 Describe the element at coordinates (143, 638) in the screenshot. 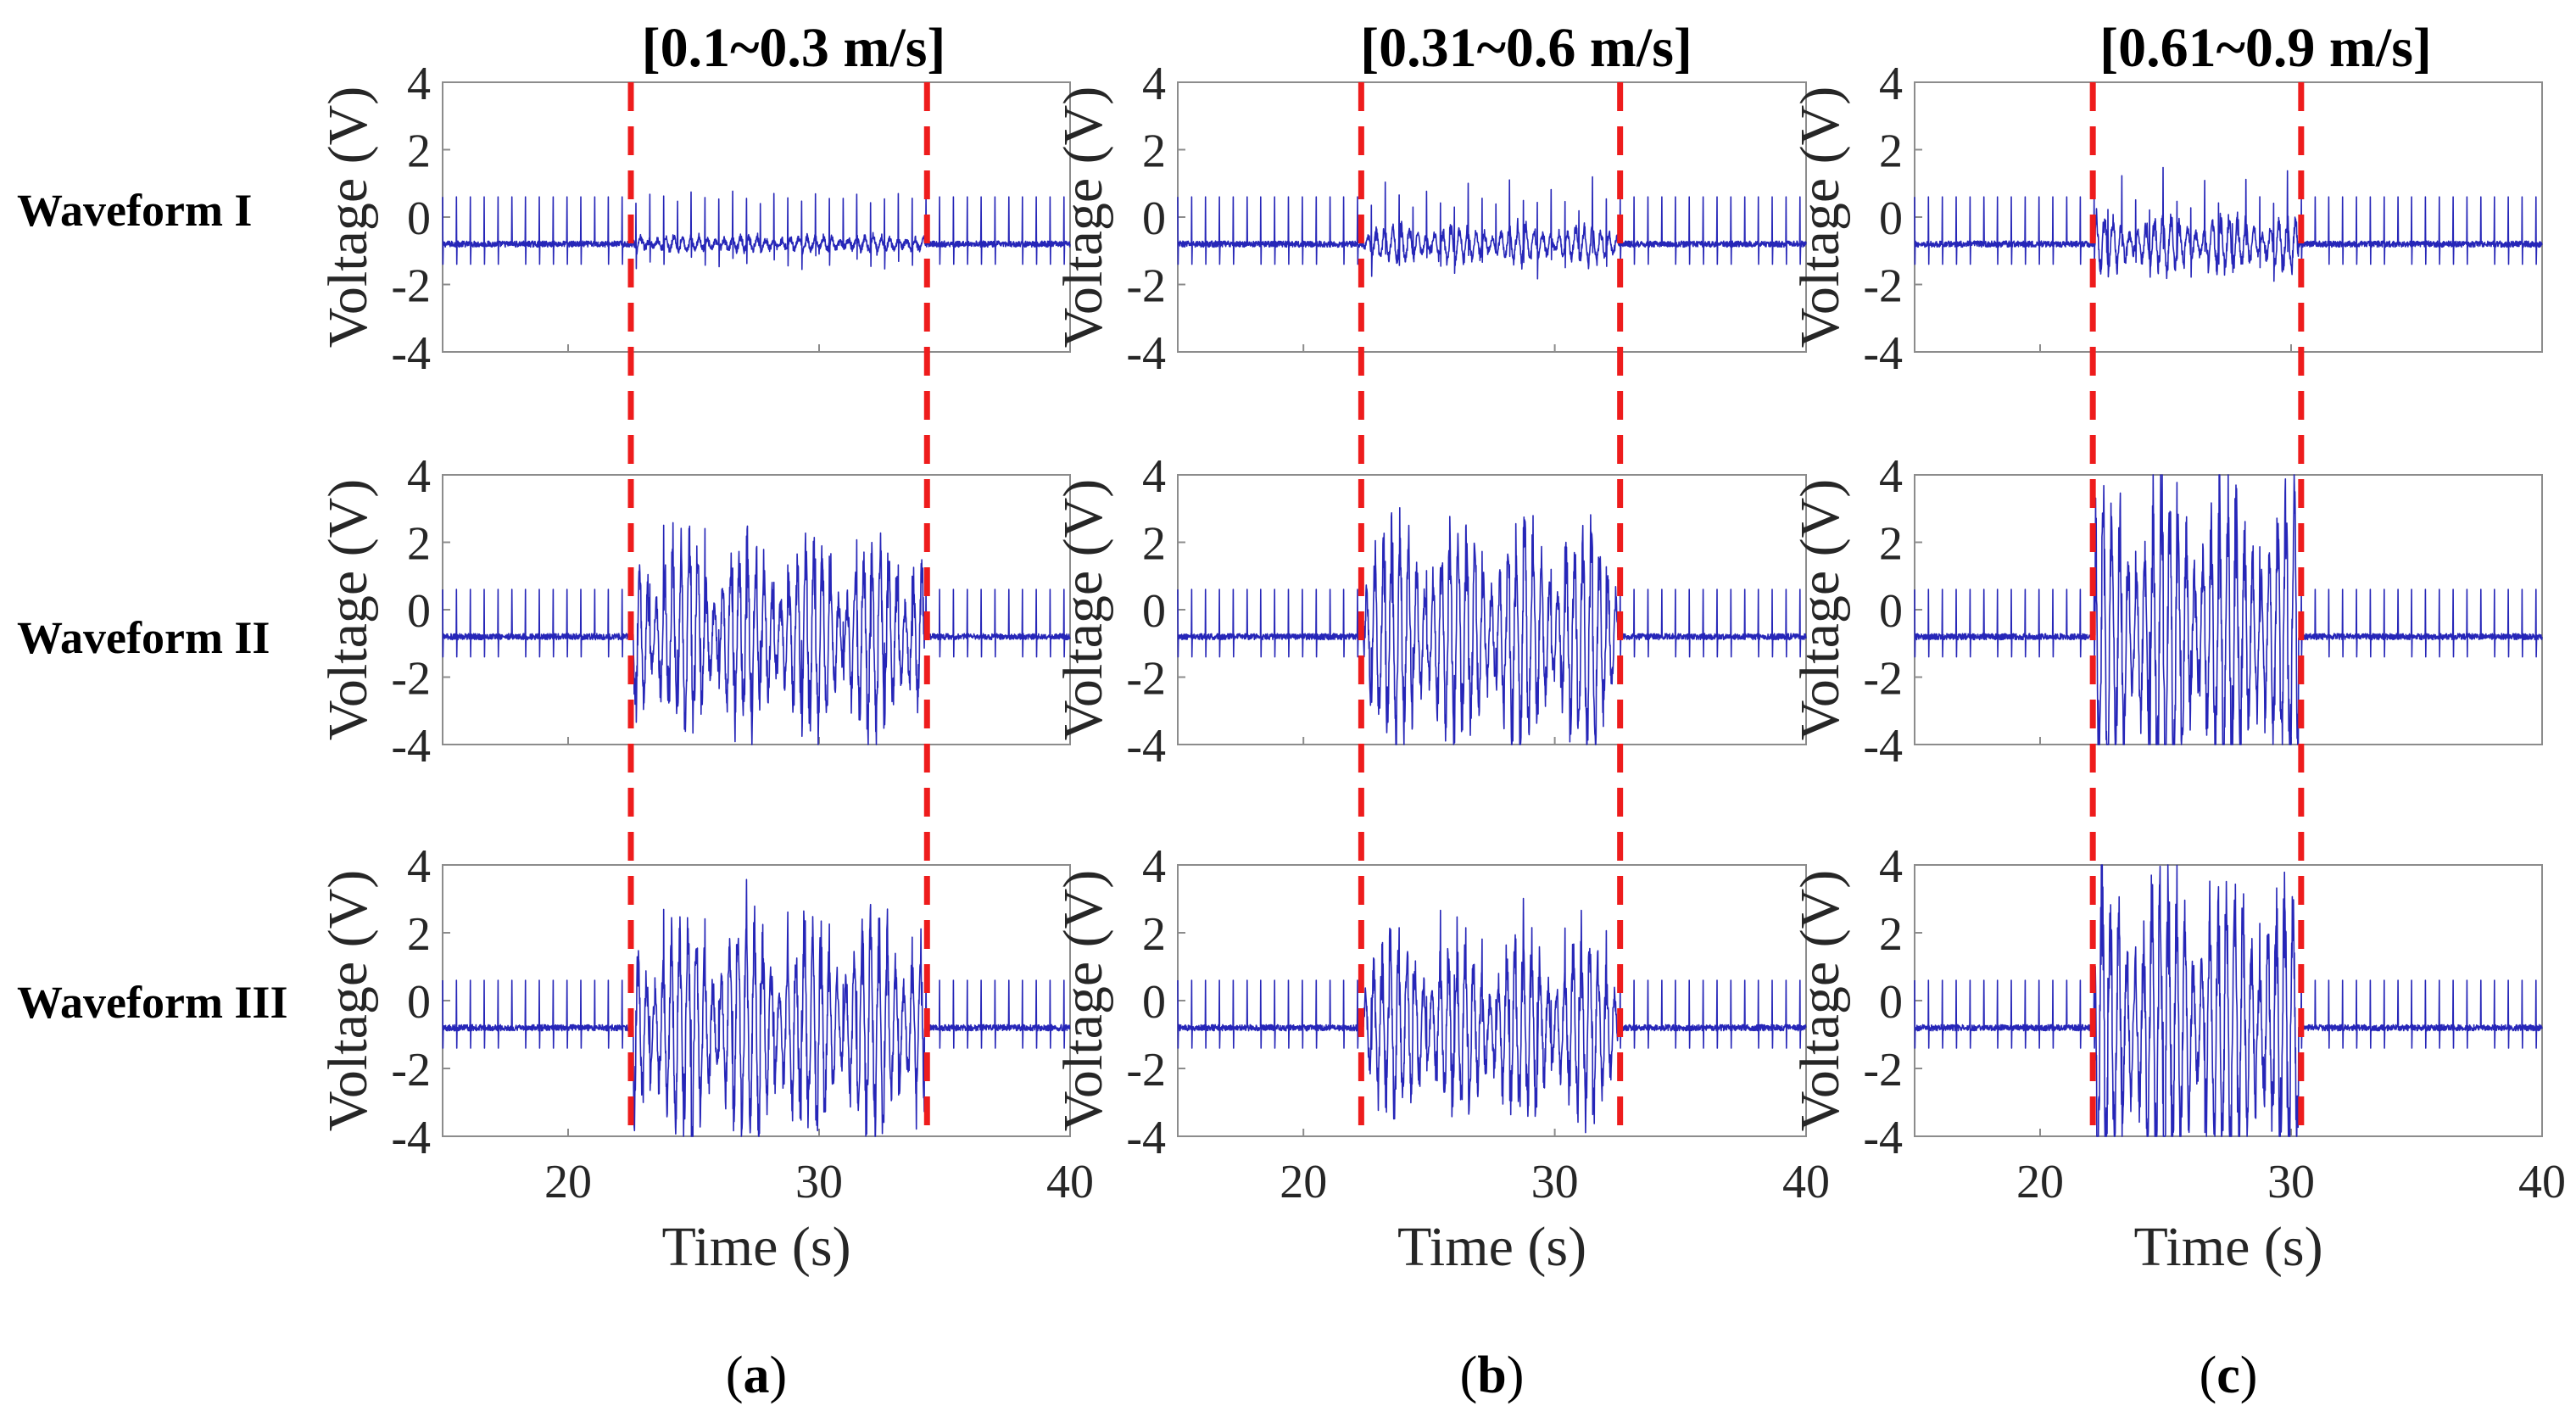

I see `row-label-waveform-2: Waveform II` at that location.